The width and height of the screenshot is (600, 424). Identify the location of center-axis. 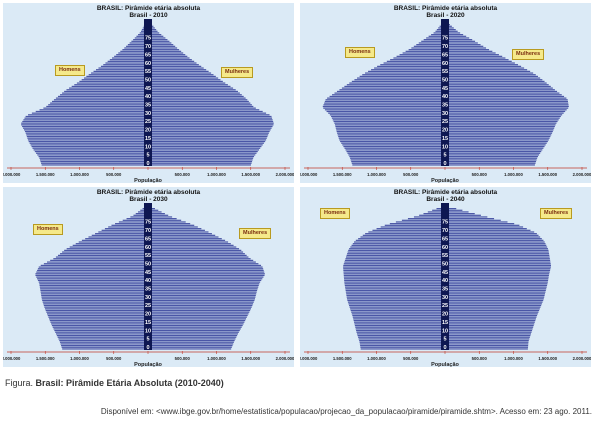
(445, 92).